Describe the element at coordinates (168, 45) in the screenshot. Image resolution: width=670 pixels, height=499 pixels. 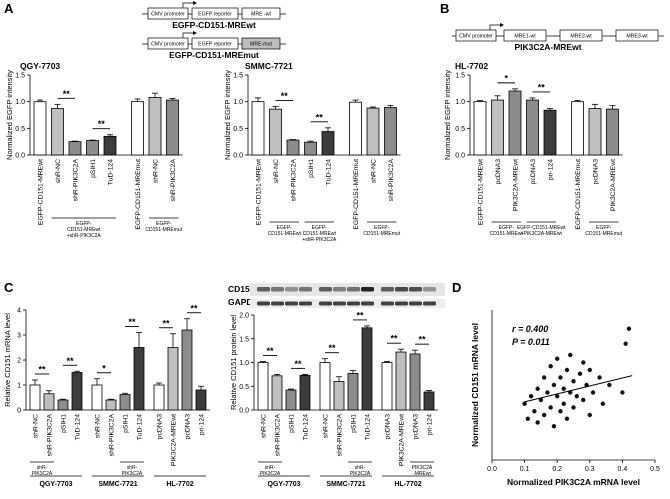
I see `promoter-label: CMV promoter` at that location.